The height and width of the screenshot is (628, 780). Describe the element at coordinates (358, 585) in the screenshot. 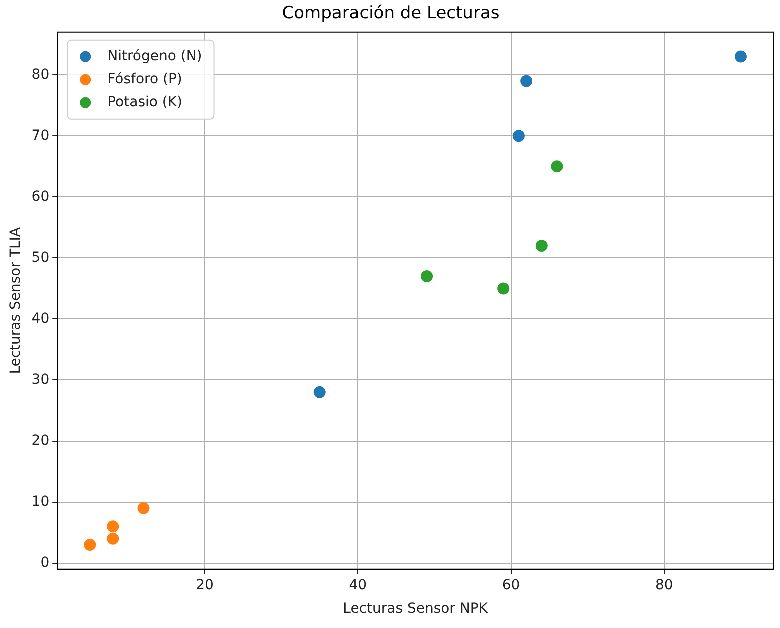

I see `x-tick-label: 40` at that location.